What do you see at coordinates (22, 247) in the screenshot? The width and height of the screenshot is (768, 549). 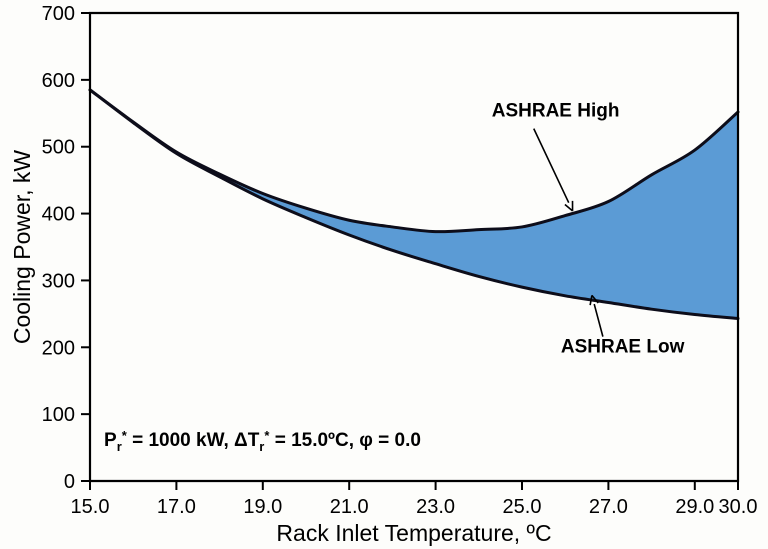 I see `y-axis-title: Cooling Power, kW` at bounding box center [22, 247].